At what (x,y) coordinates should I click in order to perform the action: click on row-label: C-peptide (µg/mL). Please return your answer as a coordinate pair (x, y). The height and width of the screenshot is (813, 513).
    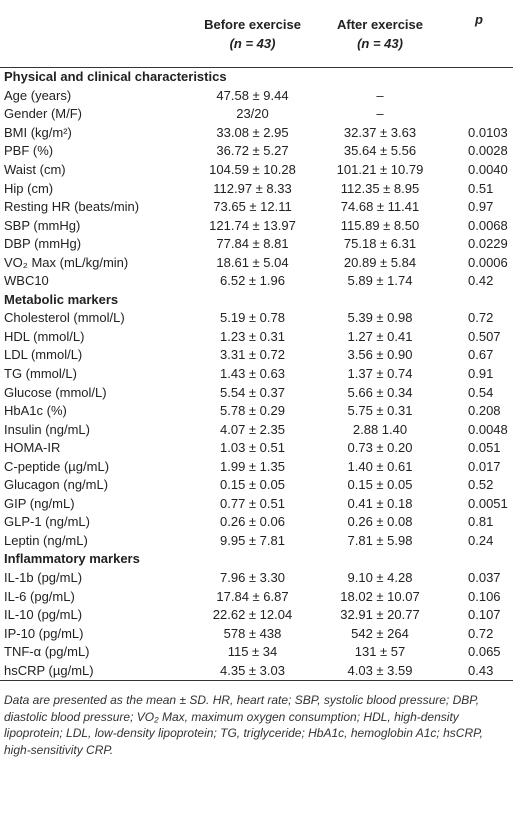
    Looking at the image, I should click on (57, 466).